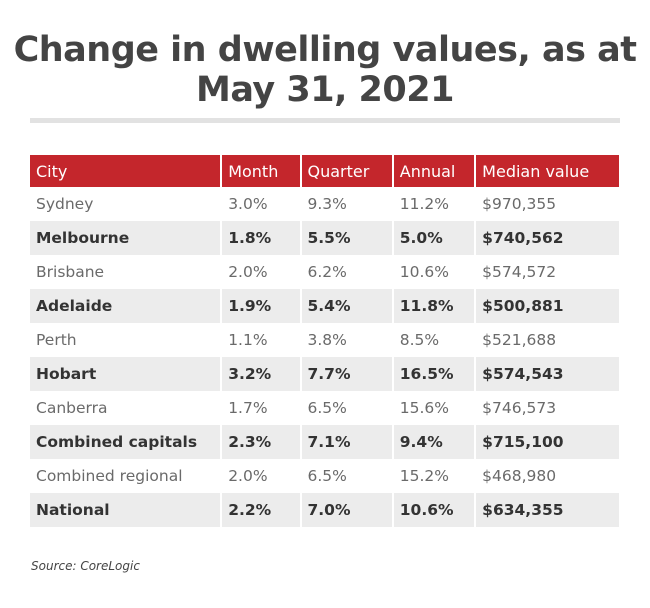 This screenshot has height=608, width=650. What do you see at coordinates (56, 340) in the screenshot?
I see `table-cell: Perth` at bounding box center [56, 340].